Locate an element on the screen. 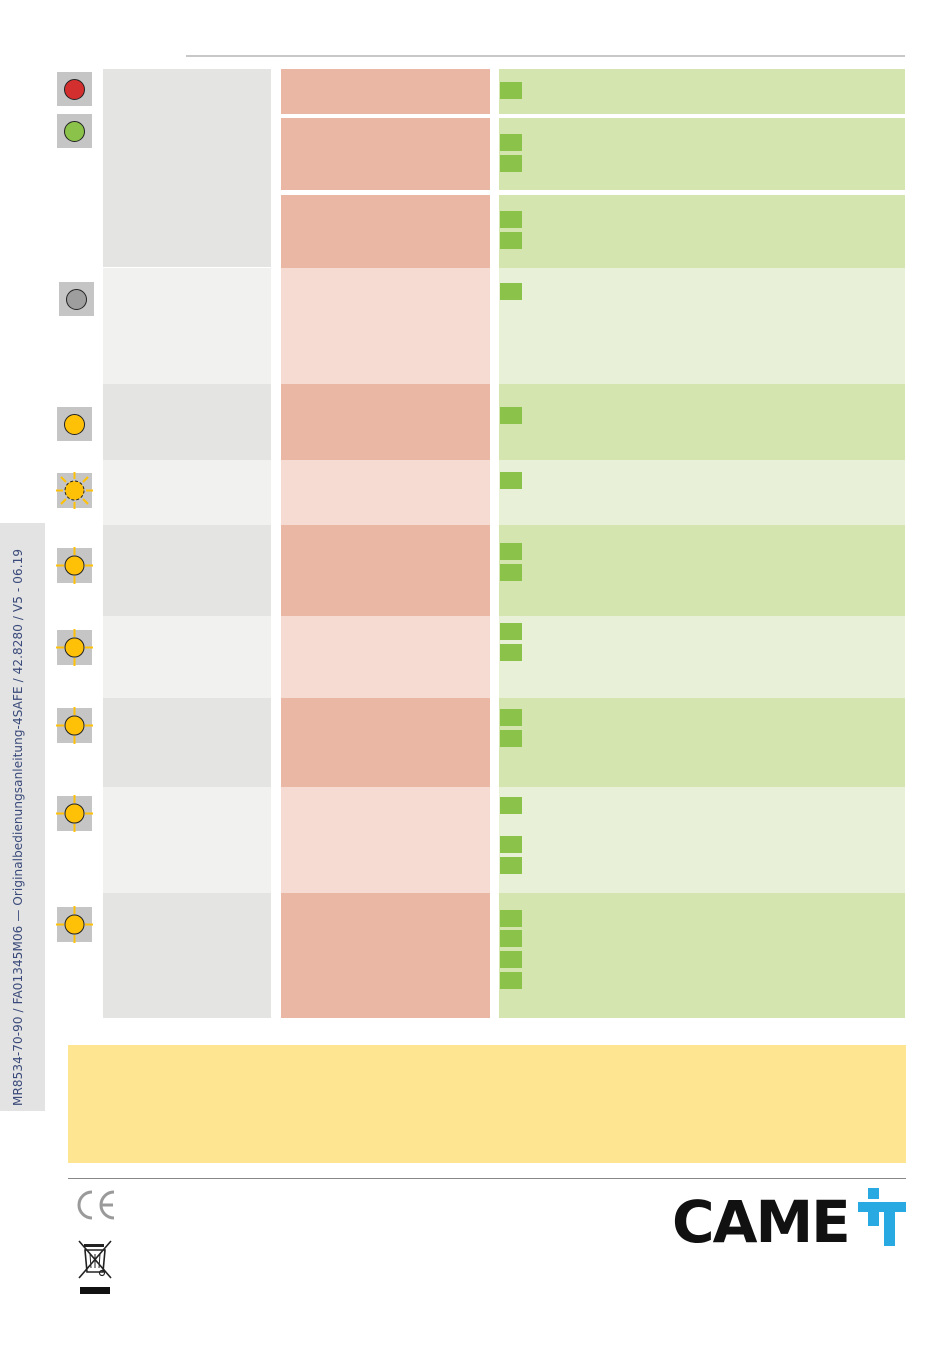 This screenshot has width=950, height=1348. weee-bin-icon is located at coordinates (95, 1267).